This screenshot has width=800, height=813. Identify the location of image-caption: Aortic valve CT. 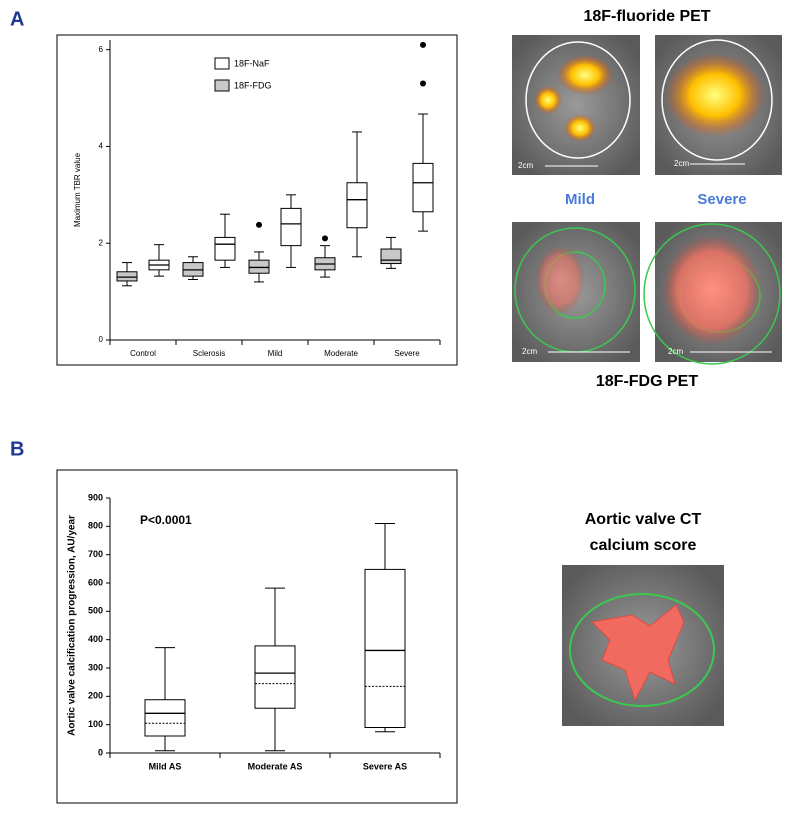
(643, 519).